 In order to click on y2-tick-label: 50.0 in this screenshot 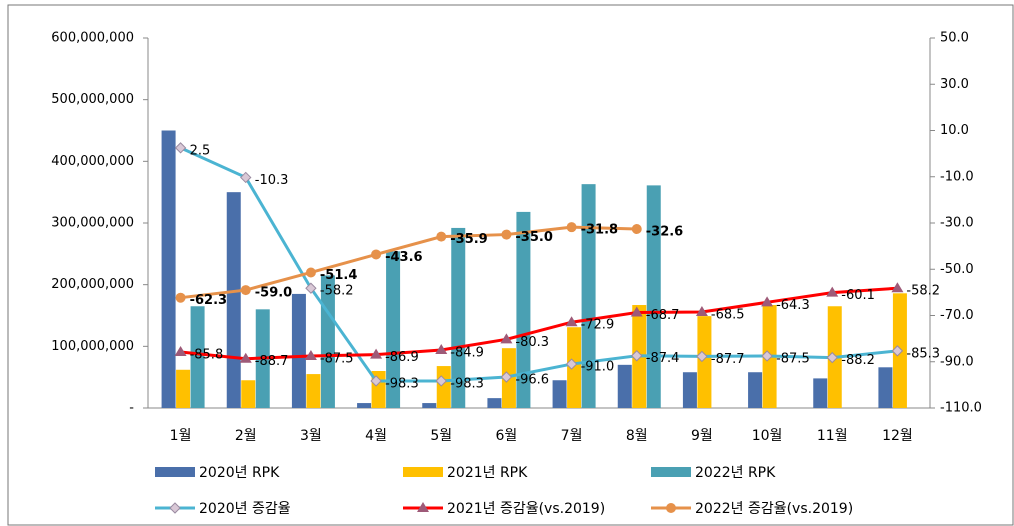, I will do `click(954, 38)`.